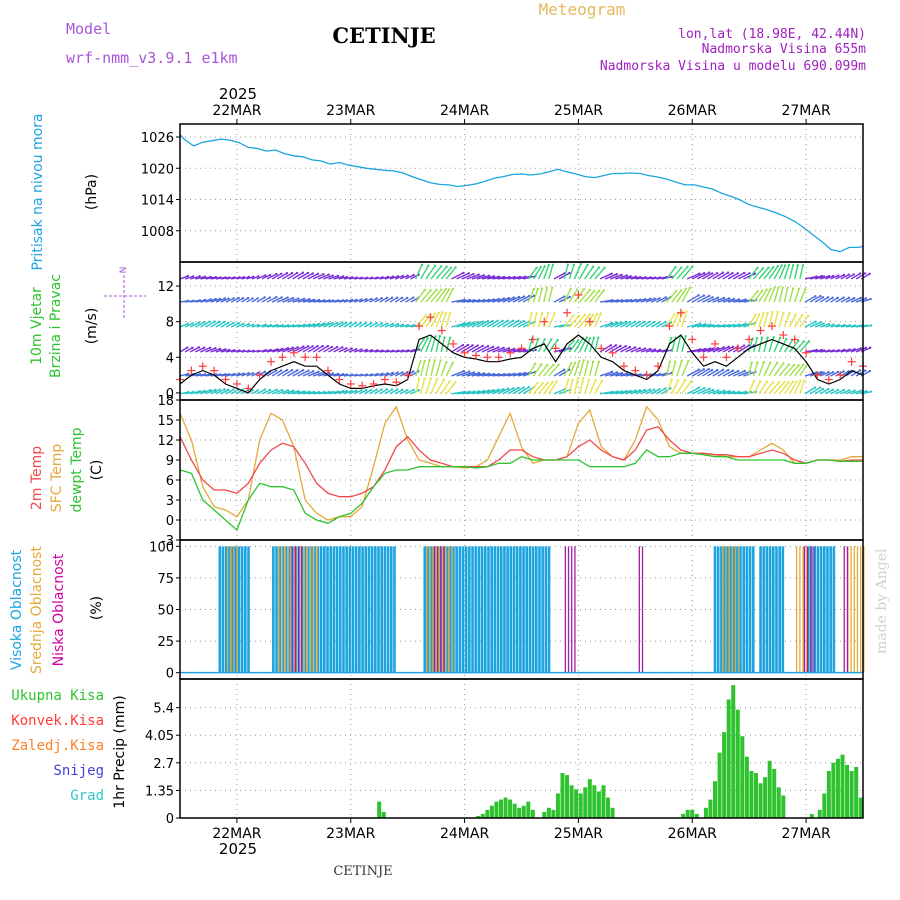 Image resolution: width=900 pixels, height=900 pixels. What do you see at coordinates (170, 521) in the screenshot?
I see `y-tick-label: 0` at bounding box center [170, 521].